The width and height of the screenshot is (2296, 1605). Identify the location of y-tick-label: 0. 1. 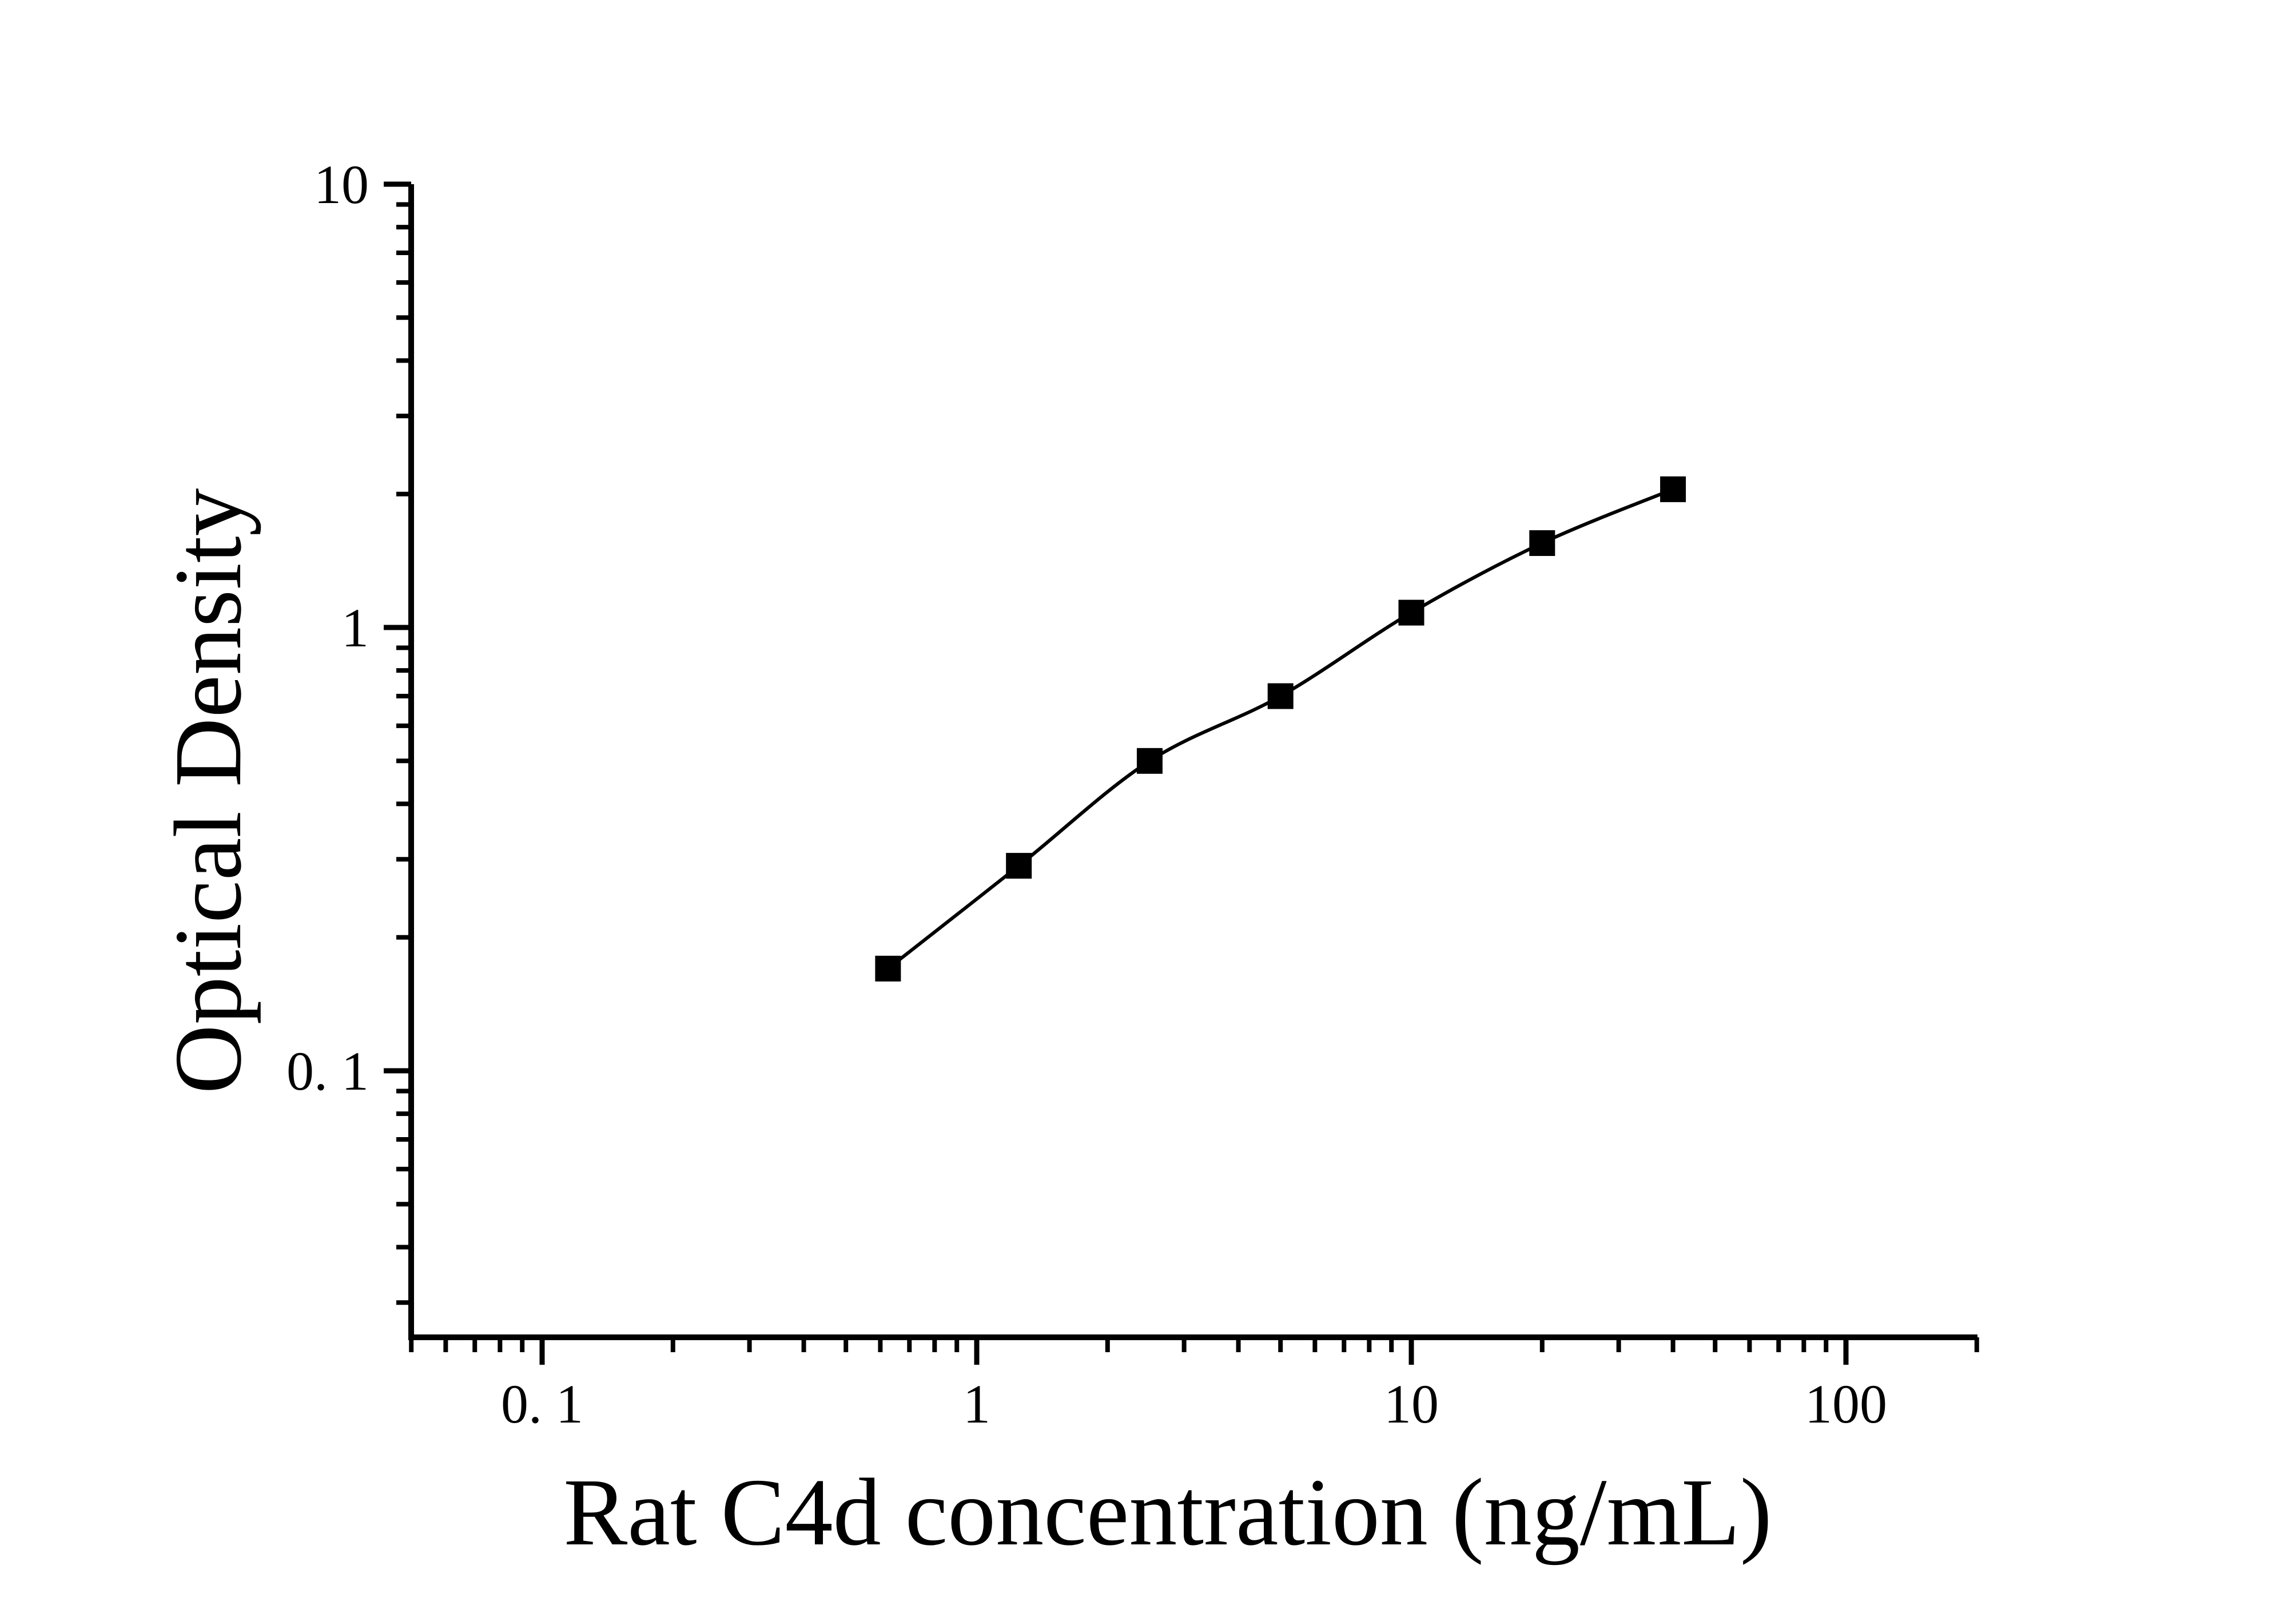
(328, 1071).